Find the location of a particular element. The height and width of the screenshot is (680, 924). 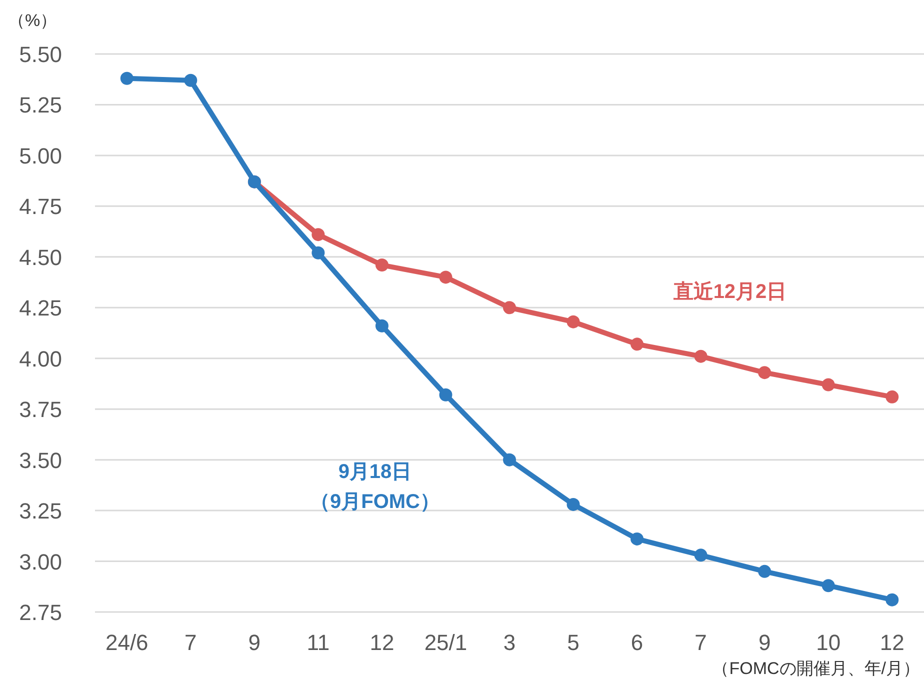

y-tick-label: 5.50 is located at coordinates (40, 54).